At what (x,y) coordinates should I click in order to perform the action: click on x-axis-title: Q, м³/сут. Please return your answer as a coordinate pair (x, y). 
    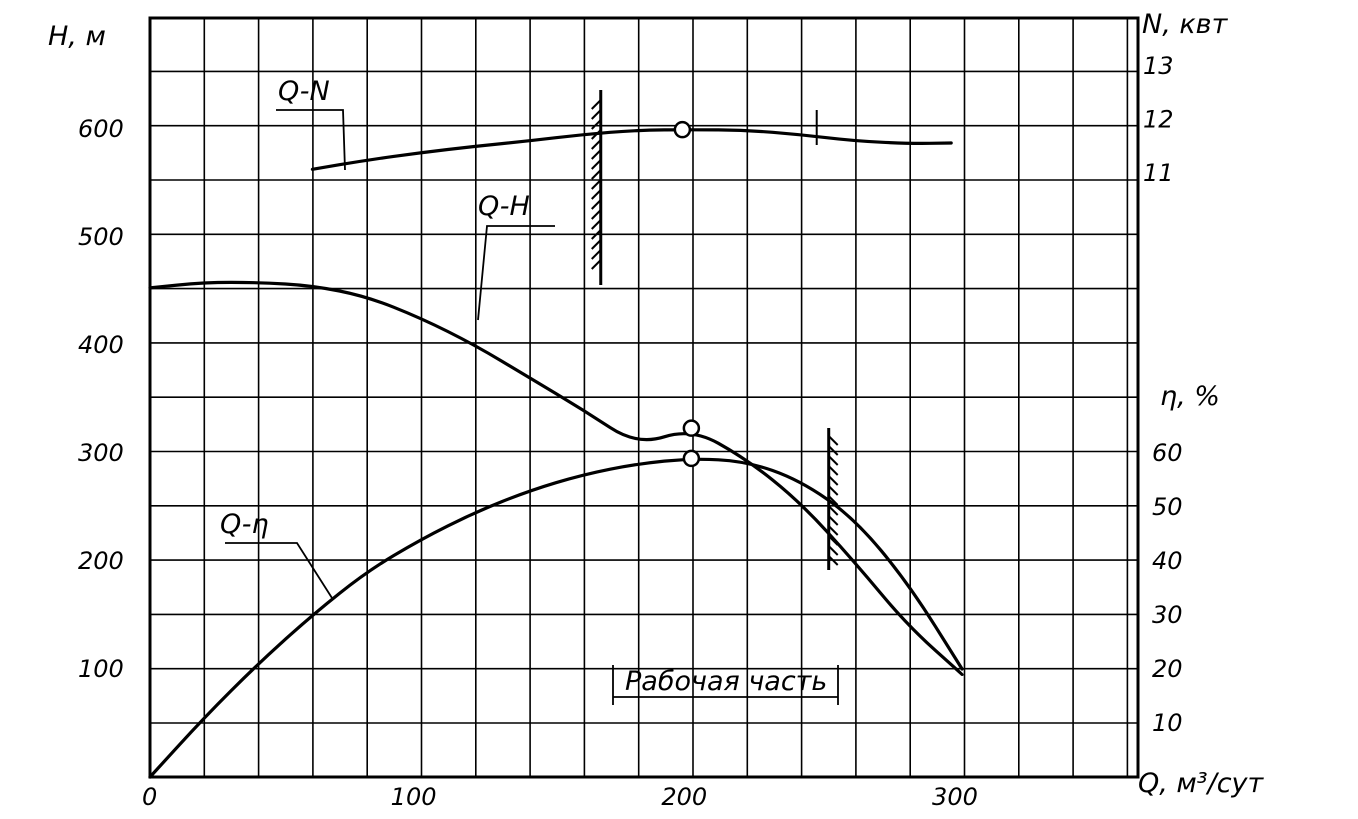
    Looking at the image, I should click on (1201, 783).